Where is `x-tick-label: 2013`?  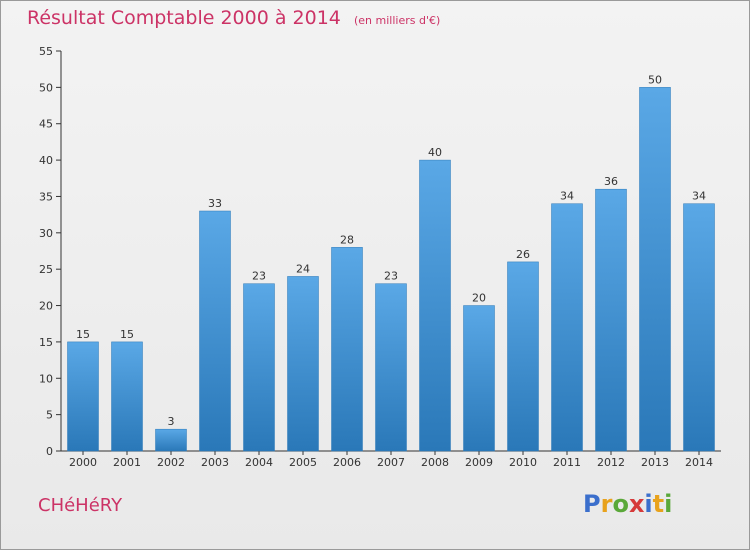
x-tick-label: 2013 is located at coordinates (655, 462).